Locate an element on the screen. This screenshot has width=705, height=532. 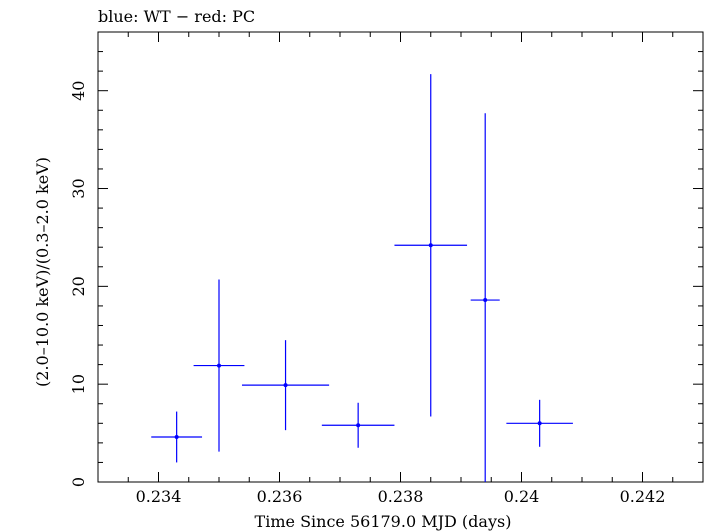
y-tick-label: 30 is located at coordinates (78, 188).